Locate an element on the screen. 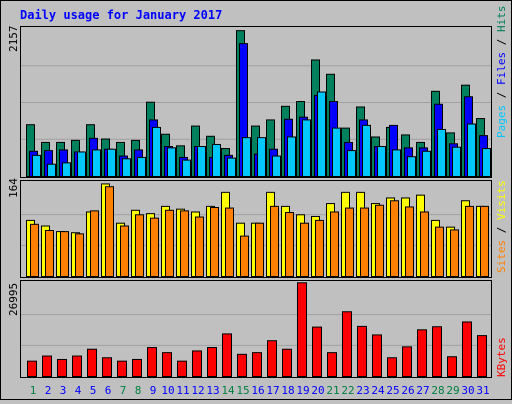 The height and width of the screenshot is (404, 512). x-label-day-5: 5 is located at coordinates (93, 390).